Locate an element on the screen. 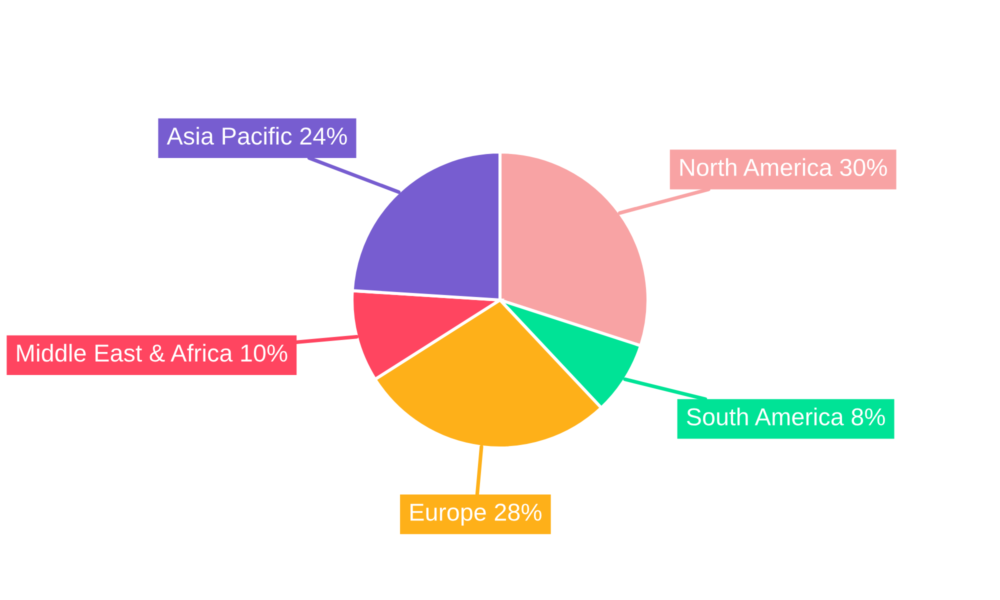 The image size is (1000, 600). slice-label: North America 30% is located at coordinates (783, 167).